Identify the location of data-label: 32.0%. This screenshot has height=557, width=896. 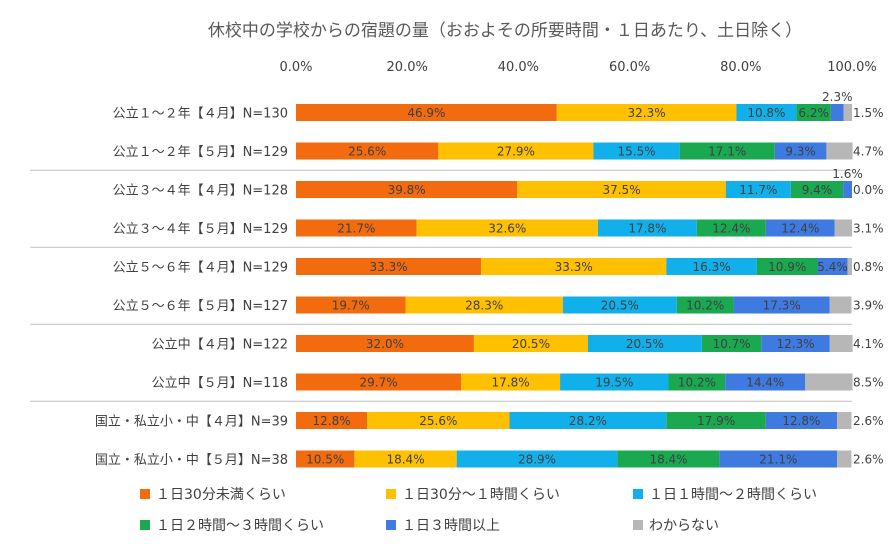
(385, 344).